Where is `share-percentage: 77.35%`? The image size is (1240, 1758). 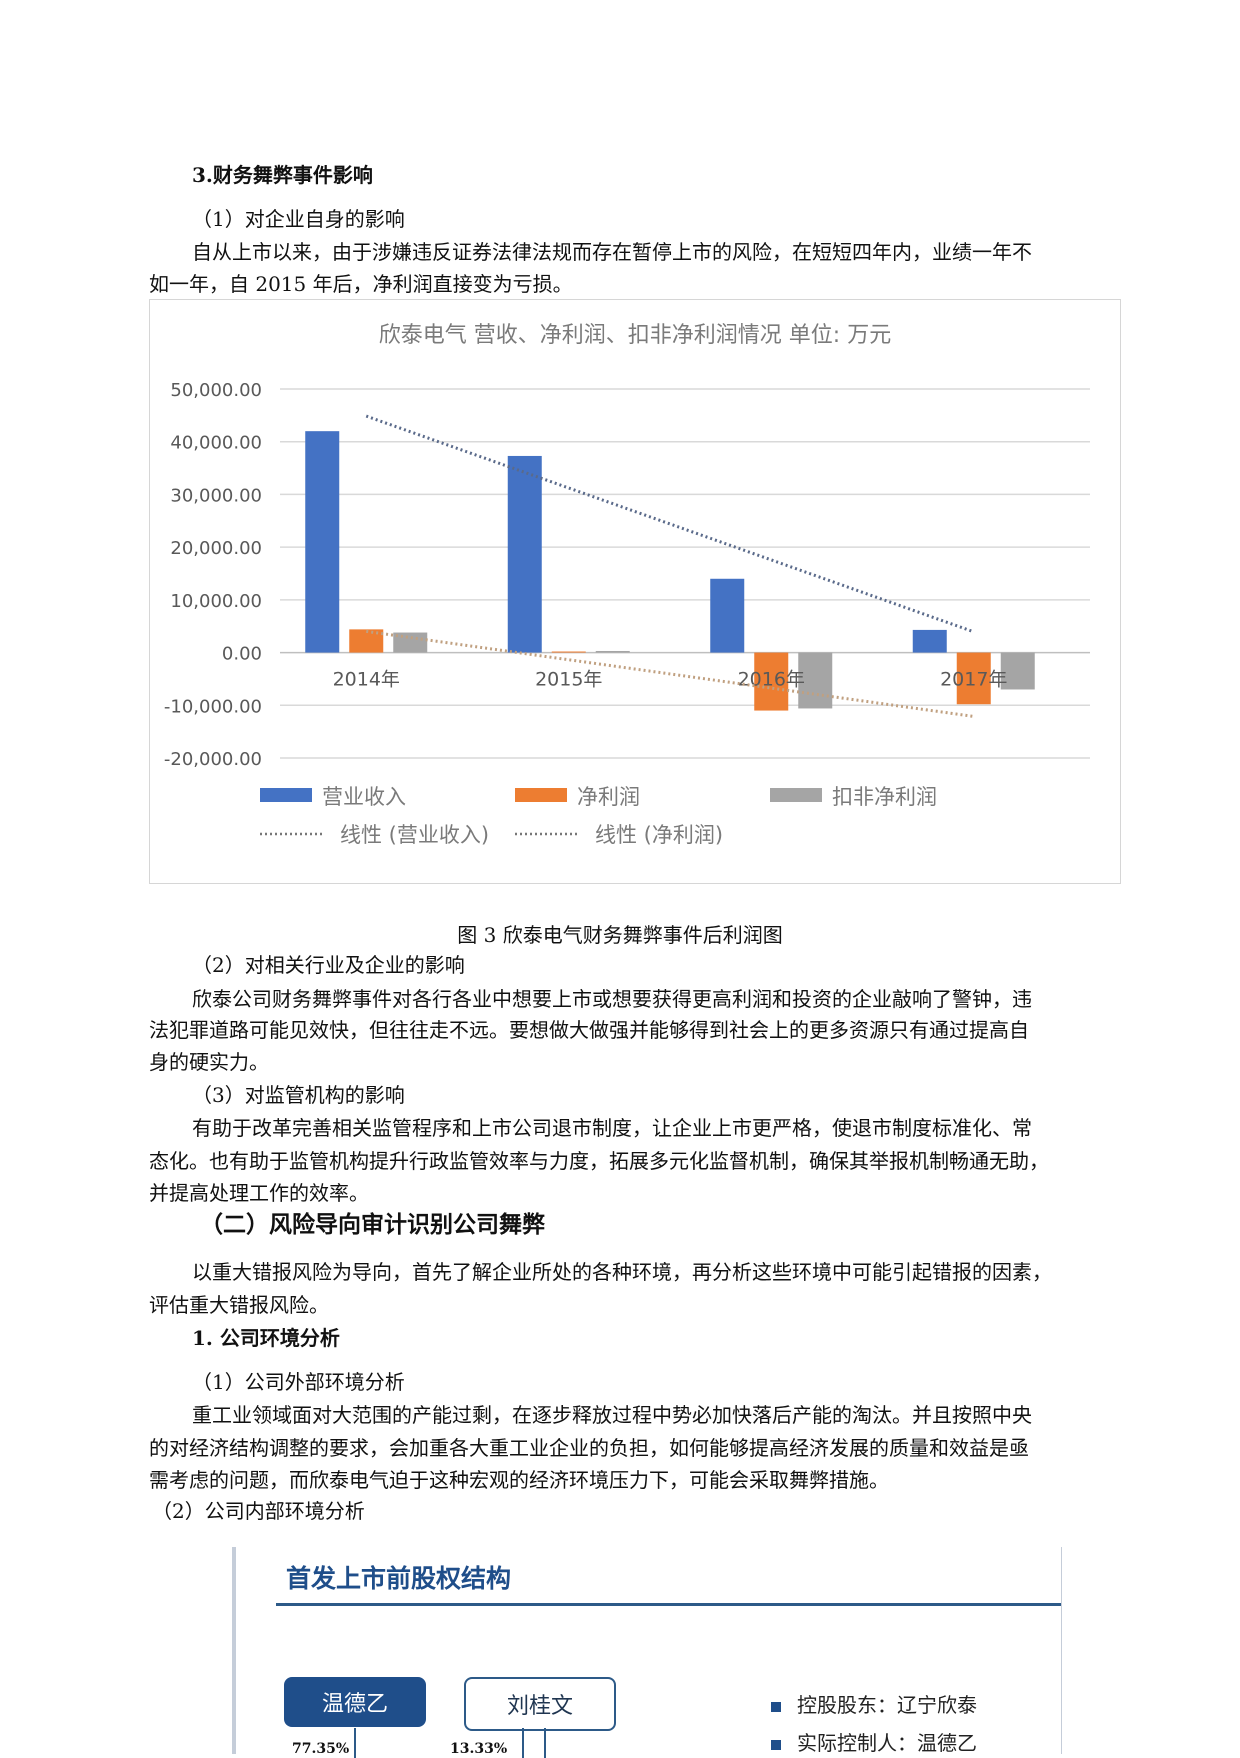 share-percentage: 77.35% is located at coordinates (321, 1749).